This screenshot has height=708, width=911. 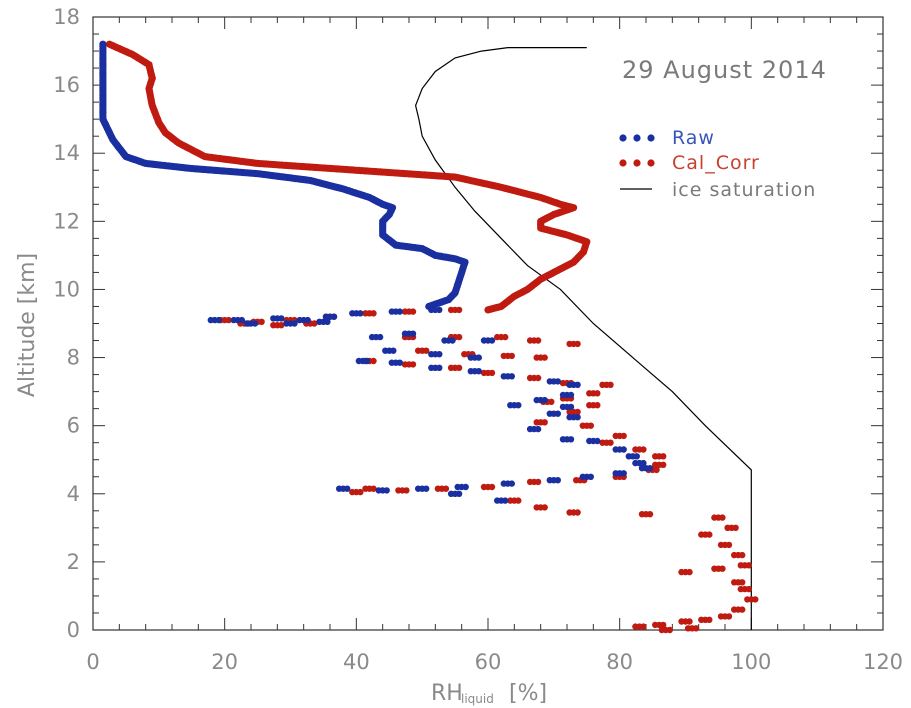 What do you see at coordinates (619, 662) in the screenshot?
I see `x-tick-label: 80` at bounding box center [619, 662].